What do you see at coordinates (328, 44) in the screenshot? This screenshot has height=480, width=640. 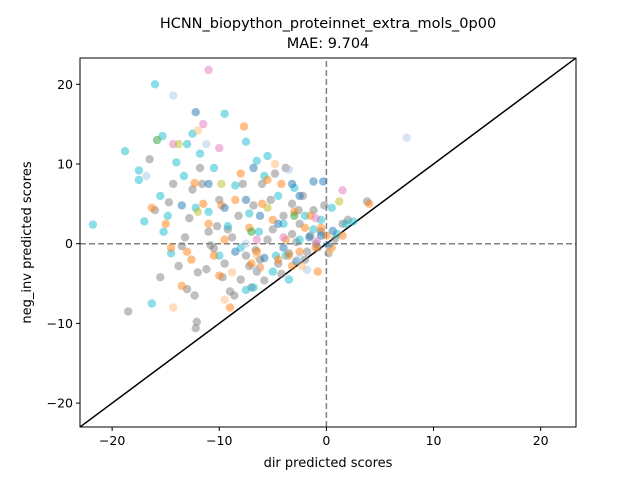 I see `chart-subtitle: MAE: 9.704` at bounding box center [328, 44].